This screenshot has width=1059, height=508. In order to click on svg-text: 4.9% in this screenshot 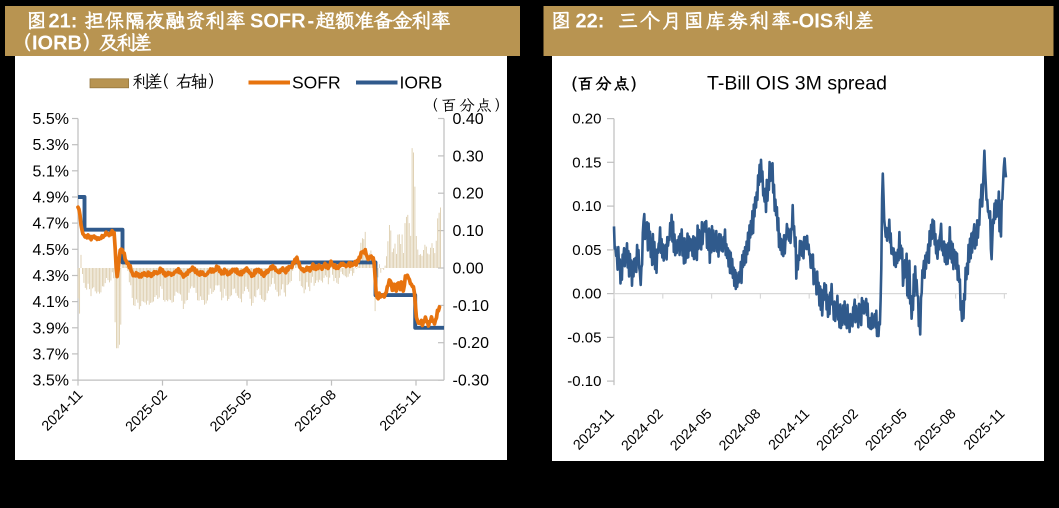, I will do `click(51, 197)`.